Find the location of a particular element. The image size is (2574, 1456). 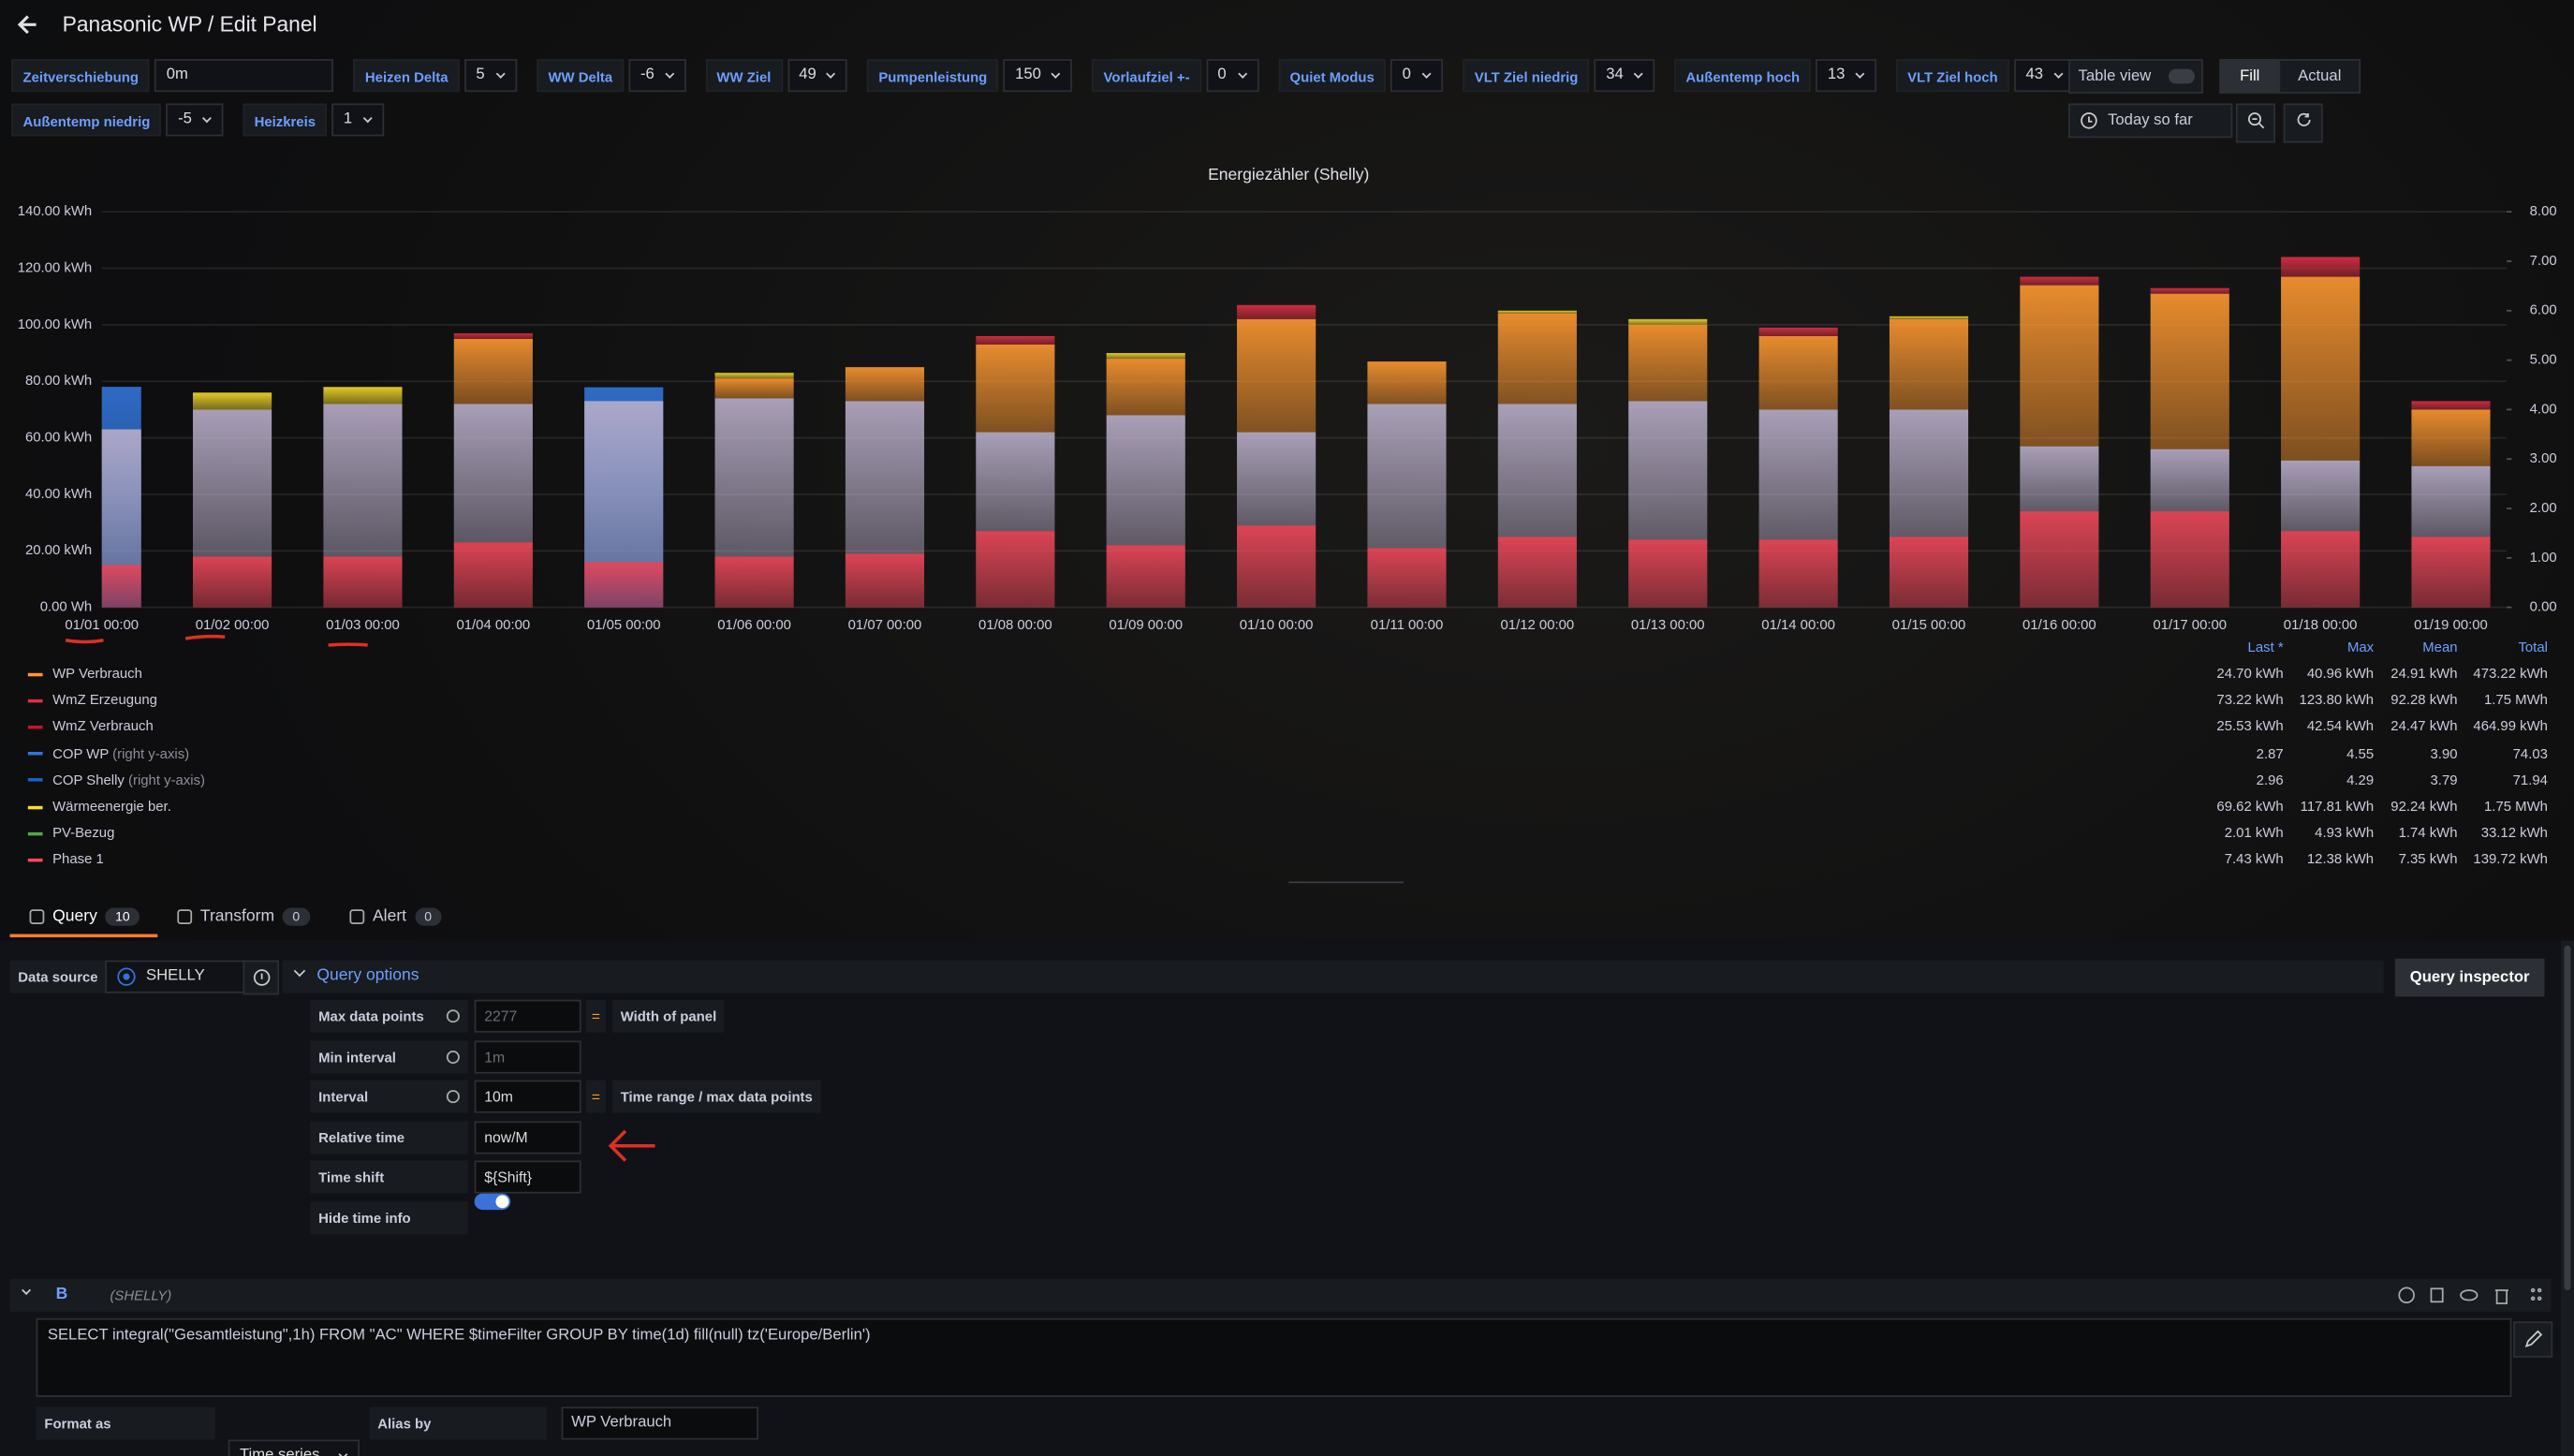

legend-item: WmZ Verbrauch is located at coordinates (103, 726).